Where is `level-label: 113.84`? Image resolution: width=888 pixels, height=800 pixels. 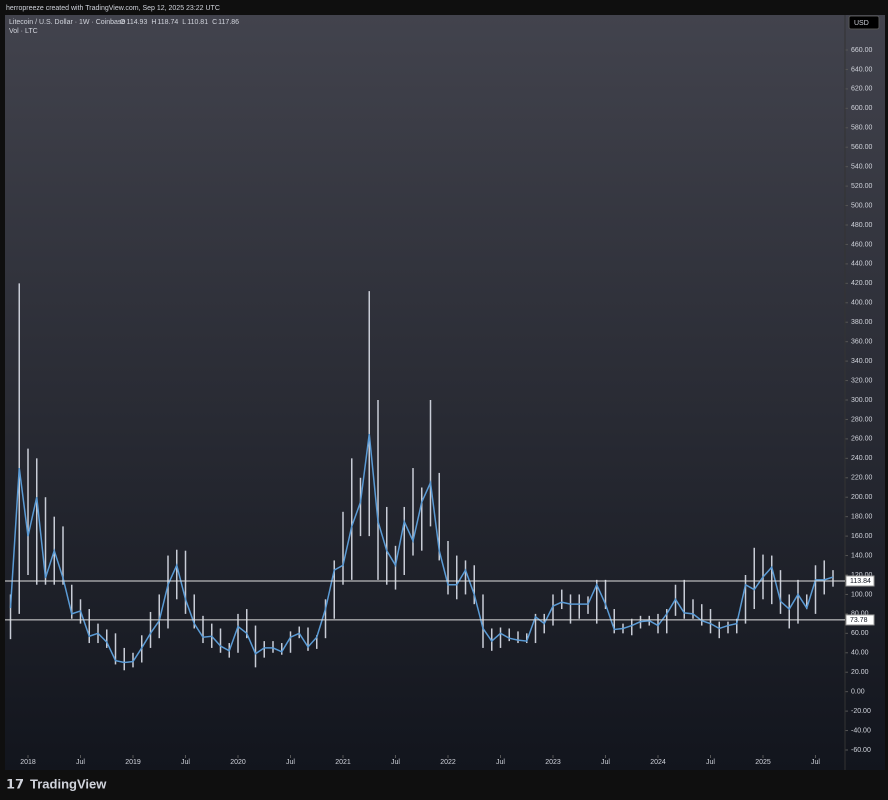 level-label: 113.84 is located at coordinates (860, 581).